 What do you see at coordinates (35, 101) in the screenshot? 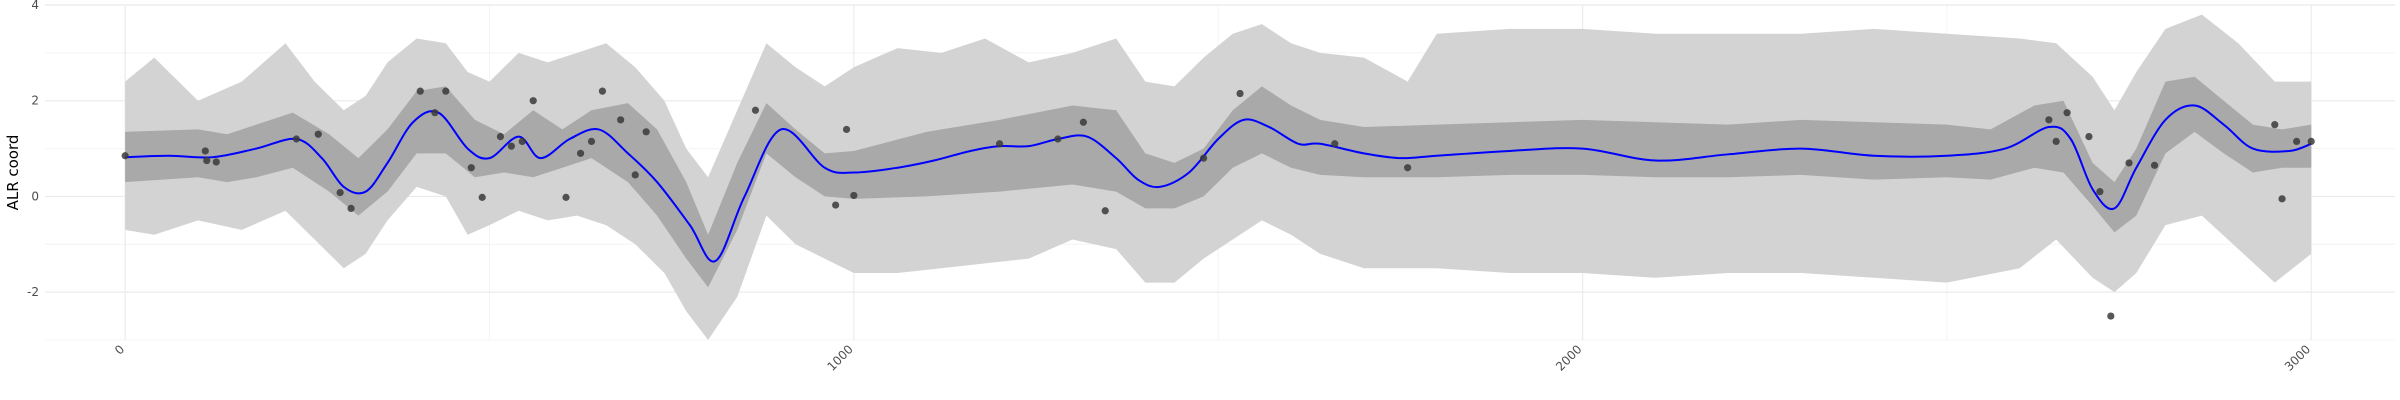
I see `y-tick-label: 2` at bounding box center [35, 101].